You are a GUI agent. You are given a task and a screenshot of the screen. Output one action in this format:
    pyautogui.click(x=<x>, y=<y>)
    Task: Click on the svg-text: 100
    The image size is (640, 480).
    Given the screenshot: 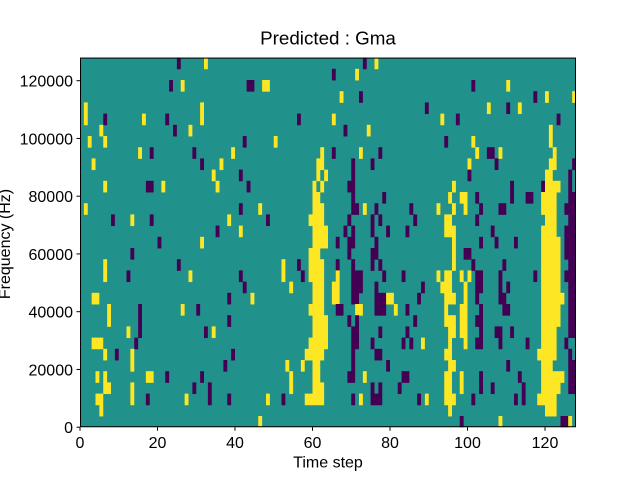 What is the action you would take?
    pyautogui.click(x=467, y=443)
    